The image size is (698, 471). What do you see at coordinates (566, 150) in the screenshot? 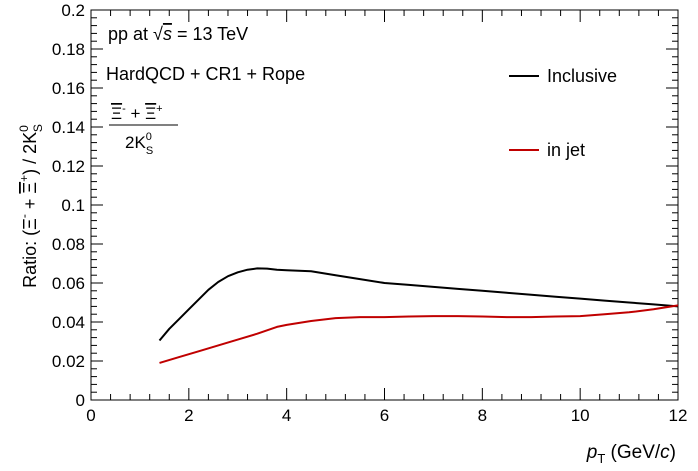
I see `legend-label-in-jet: in jet` at bounding box center [566, 150].